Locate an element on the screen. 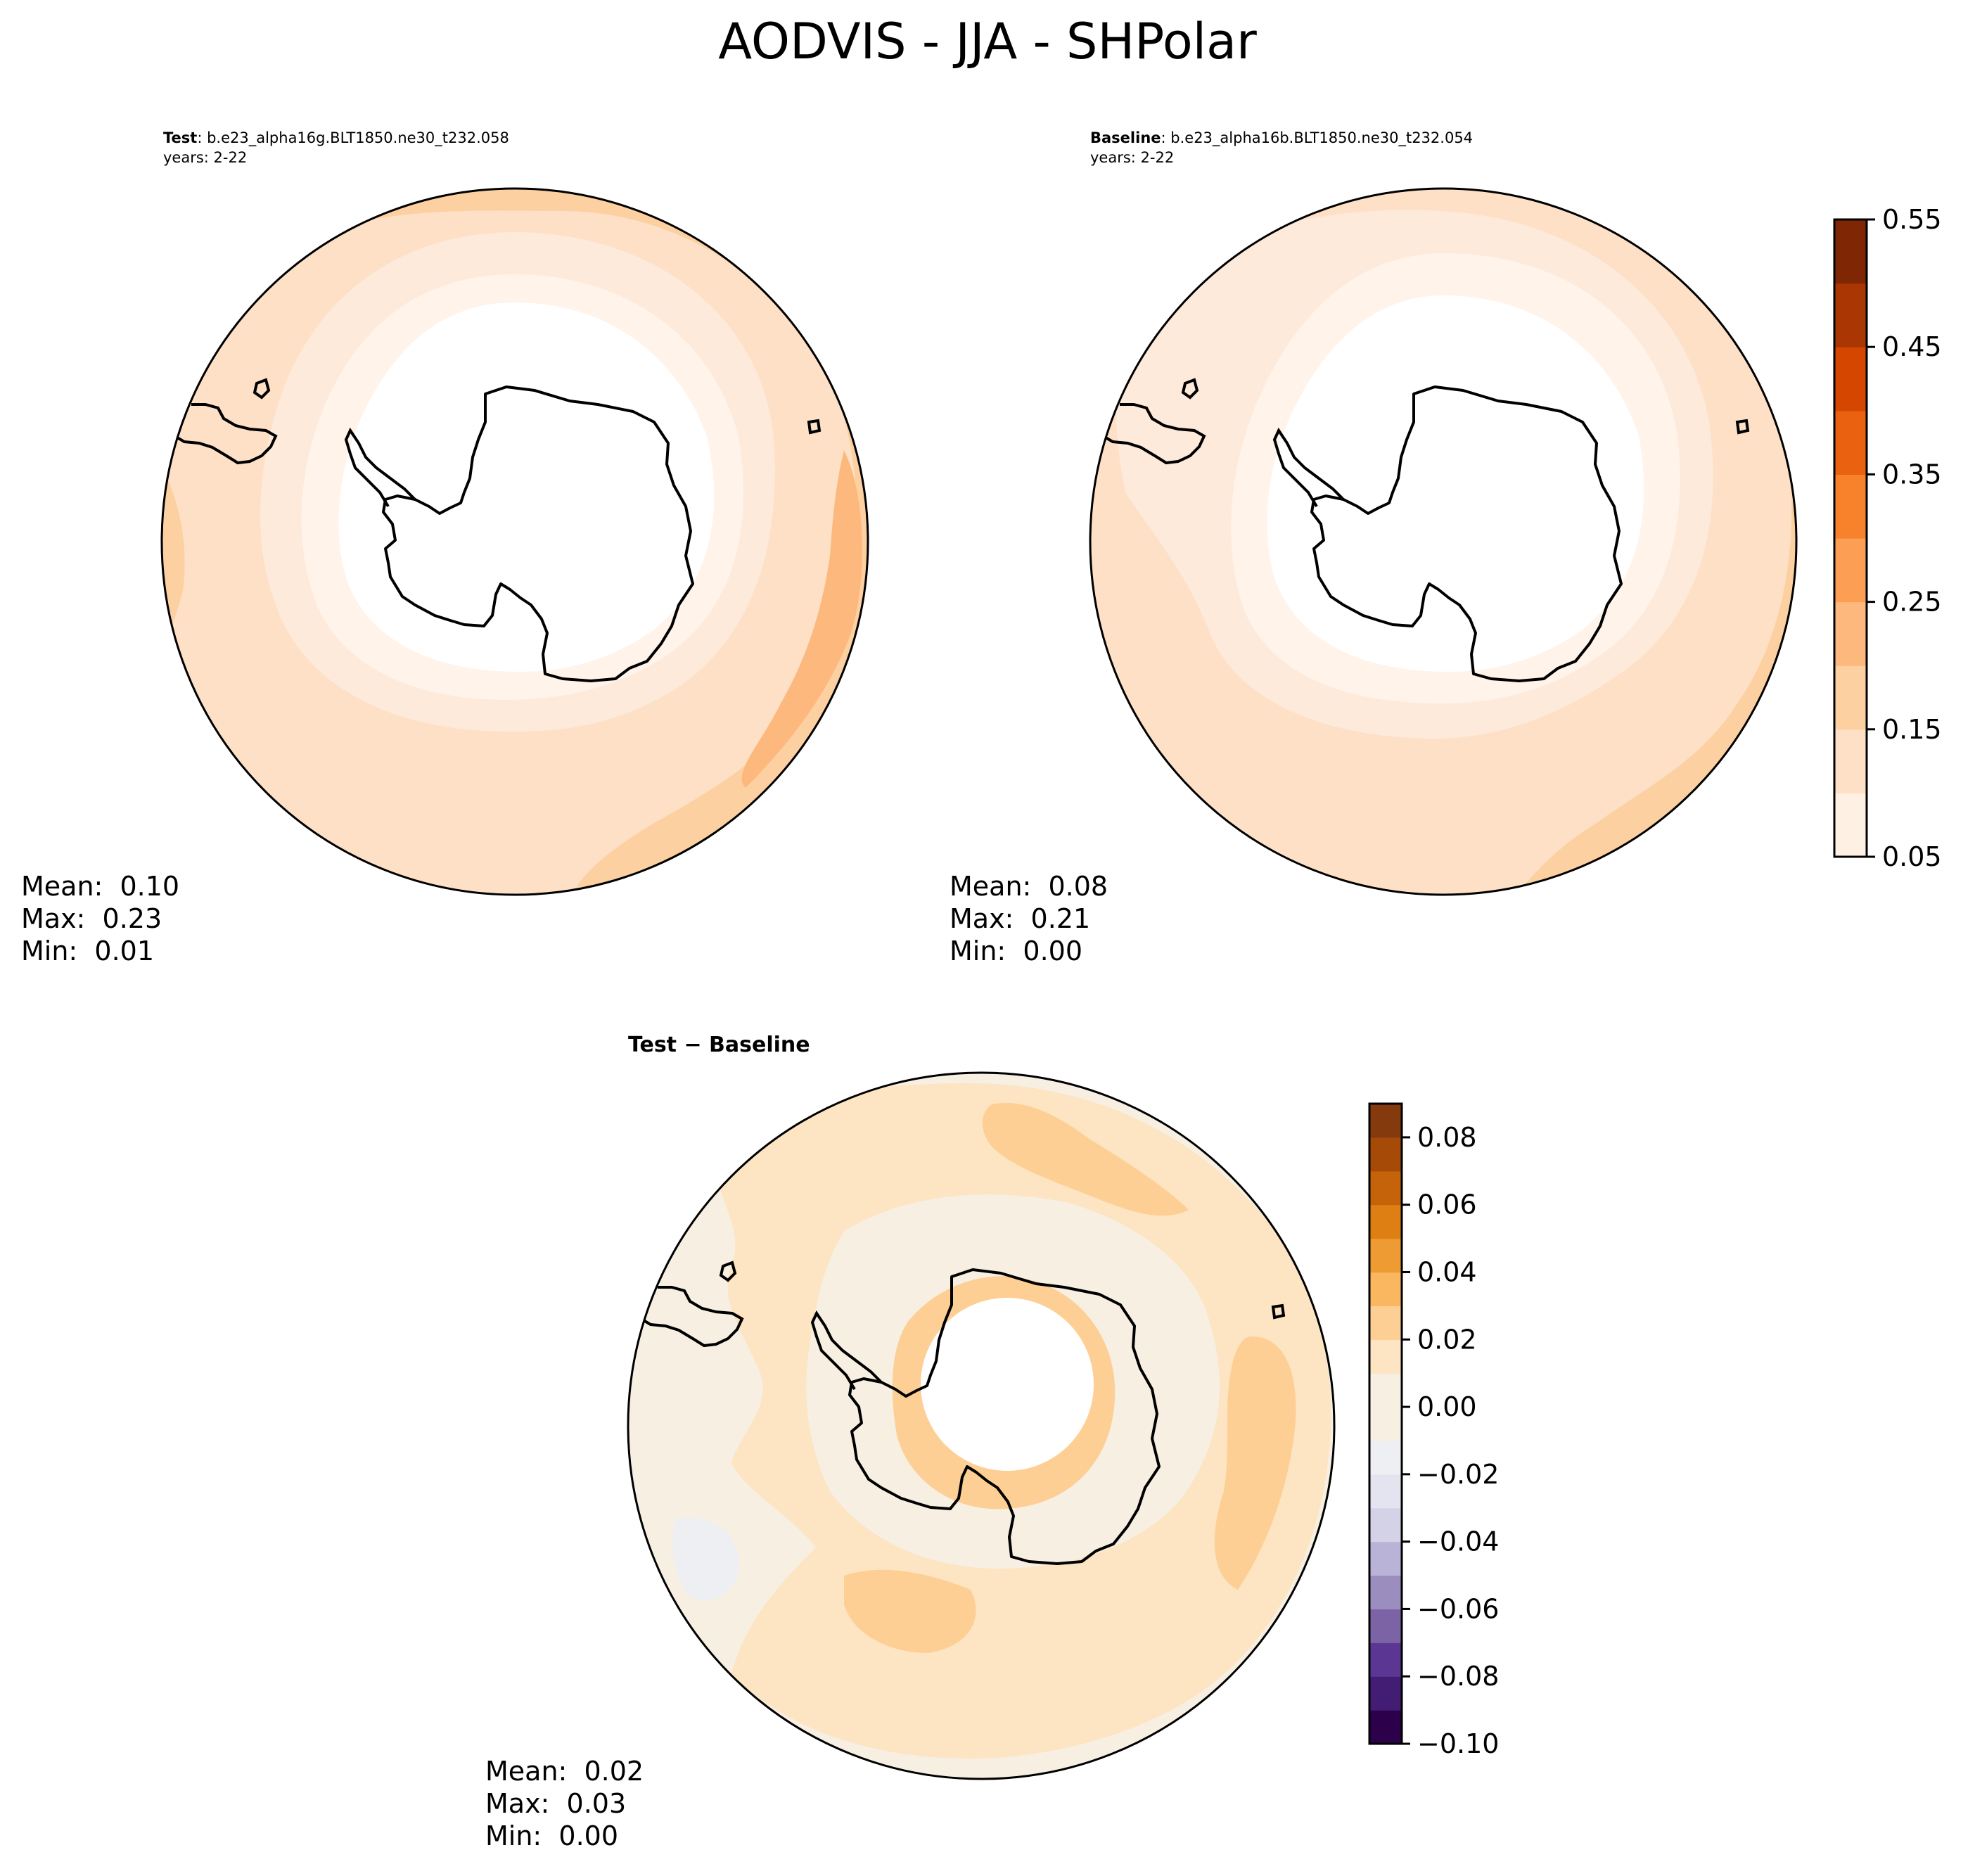  baseline-field-below-0.05 is located at coordinates (1455, 483).